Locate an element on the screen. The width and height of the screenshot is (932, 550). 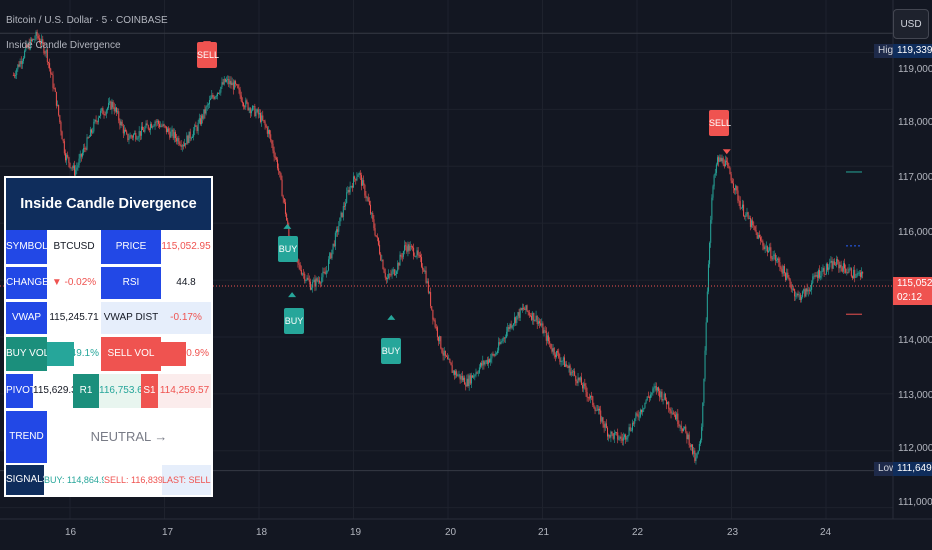
rsi-value: 44.8 is located at coordinates (186, 283).